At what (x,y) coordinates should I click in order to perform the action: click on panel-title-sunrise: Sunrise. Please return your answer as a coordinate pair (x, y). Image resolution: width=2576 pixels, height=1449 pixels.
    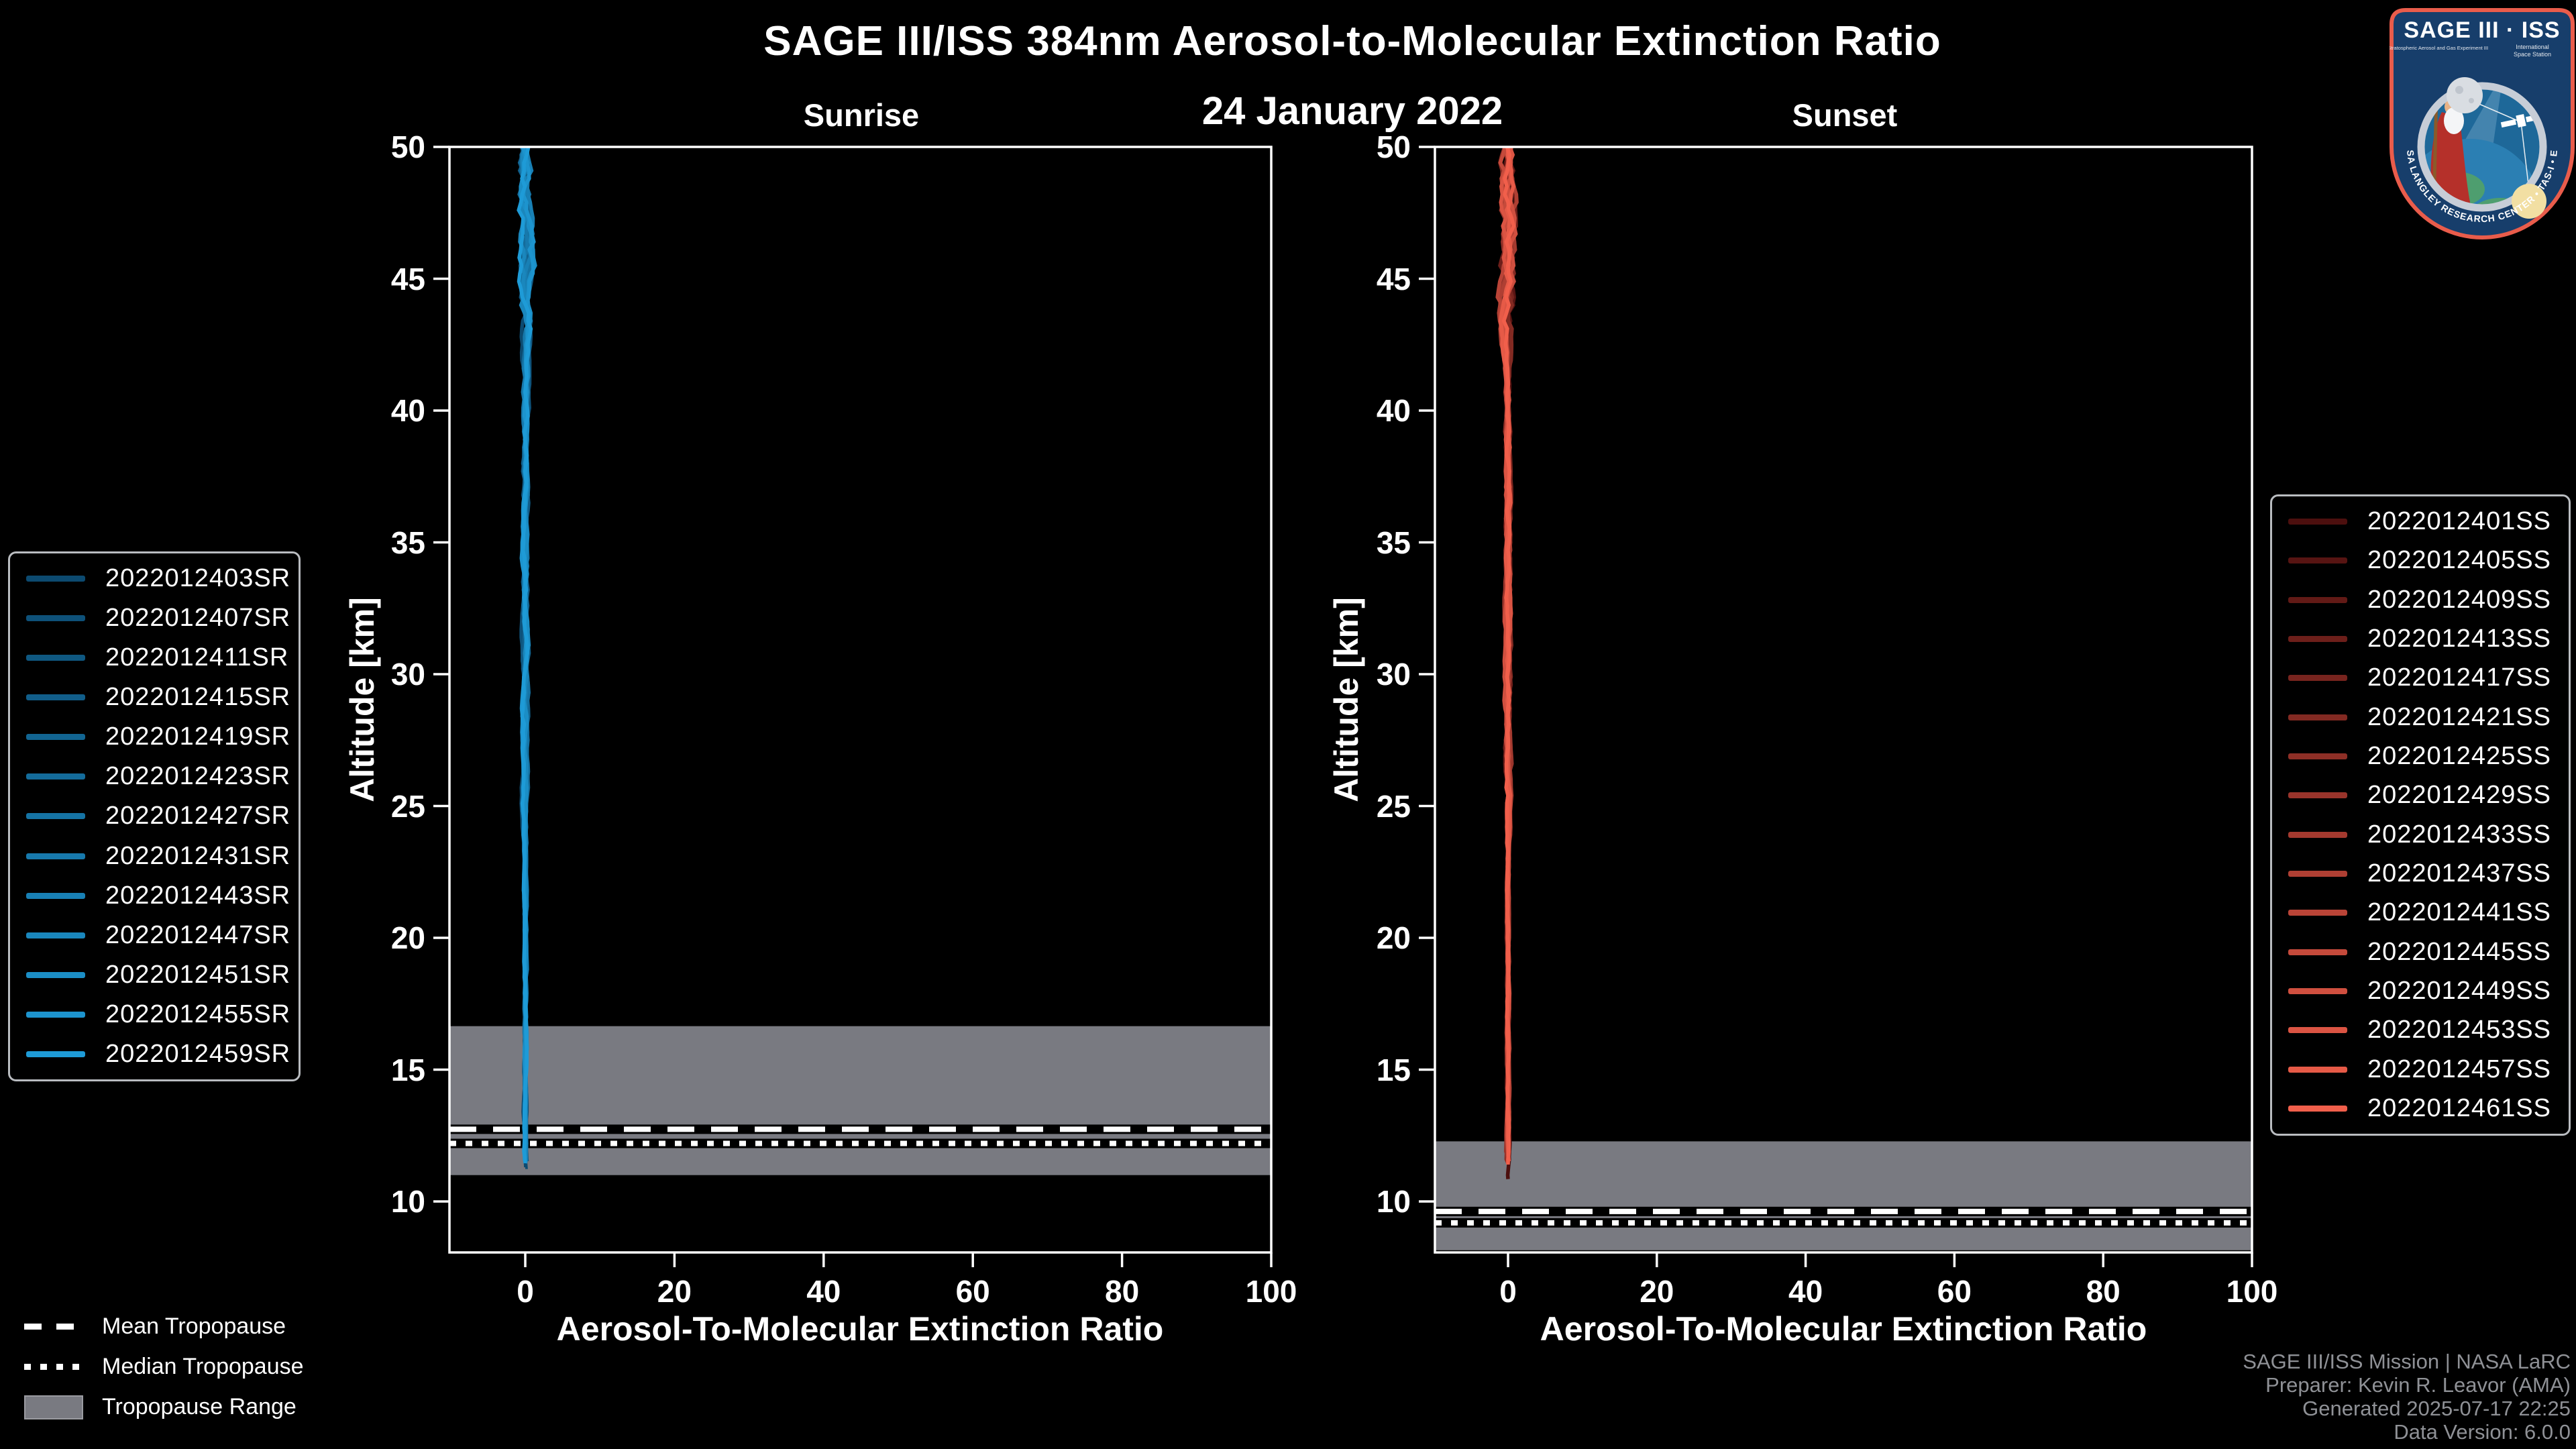
    Looking at the image, I should click on (861, 115).